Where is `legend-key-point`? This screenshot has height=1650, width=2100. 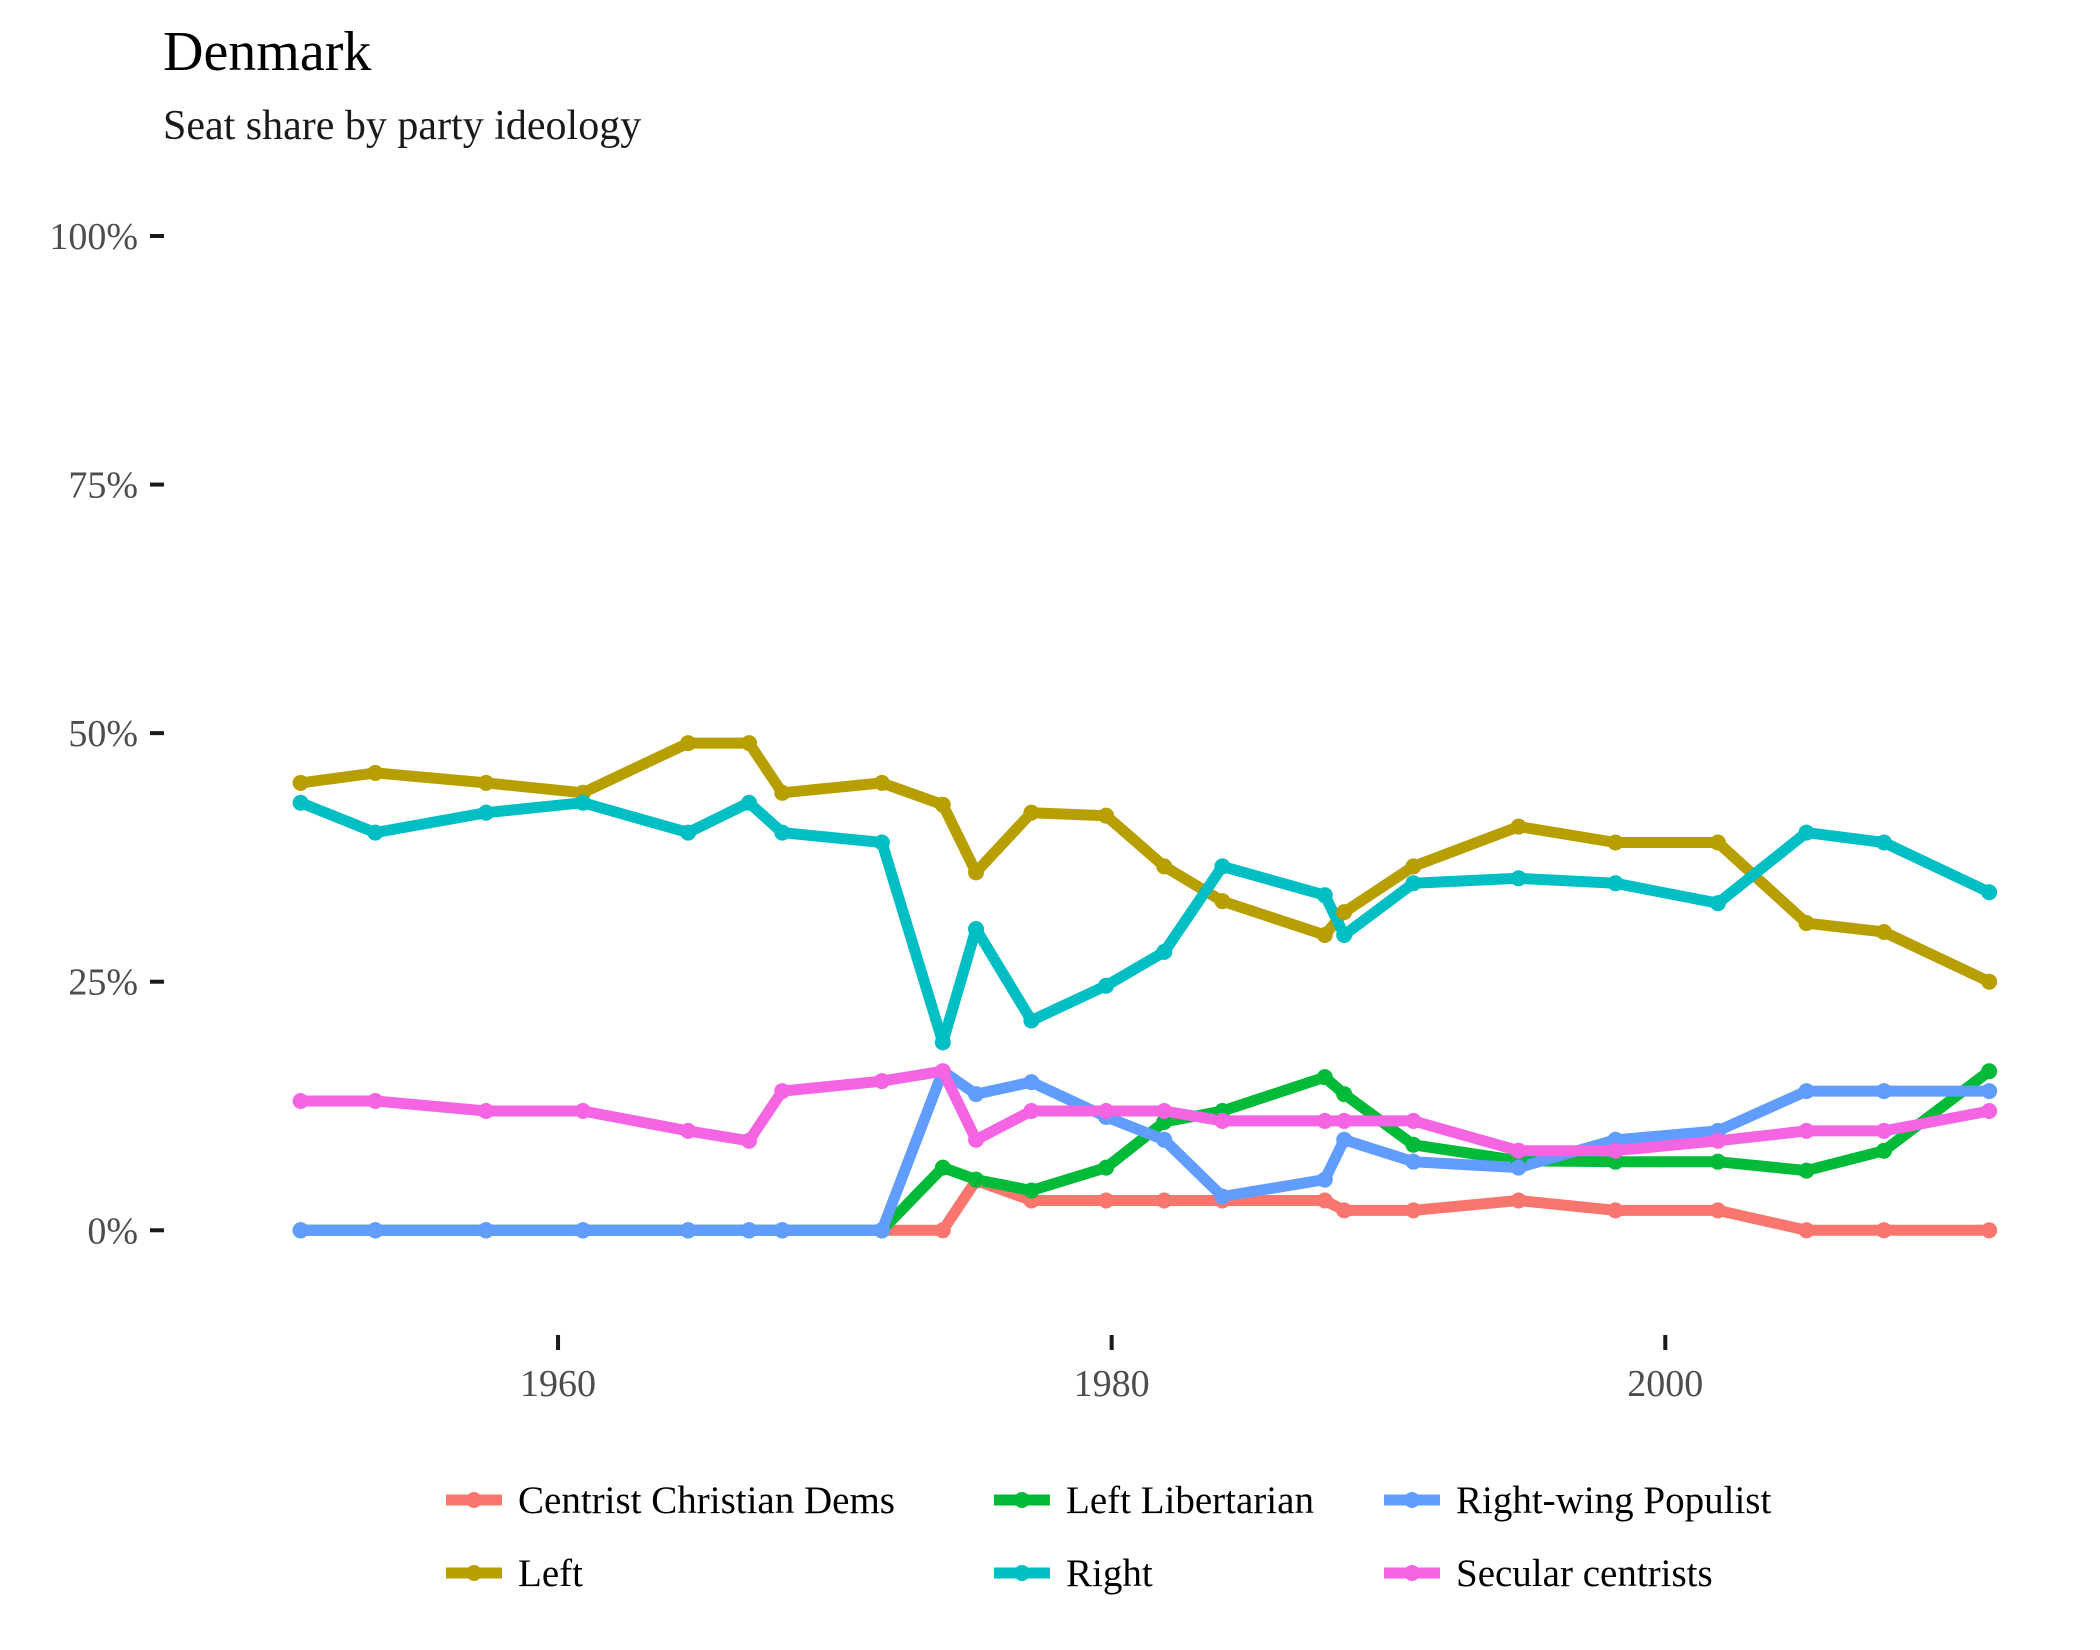
legend-key-point is located at coordinates (1022, 1500).